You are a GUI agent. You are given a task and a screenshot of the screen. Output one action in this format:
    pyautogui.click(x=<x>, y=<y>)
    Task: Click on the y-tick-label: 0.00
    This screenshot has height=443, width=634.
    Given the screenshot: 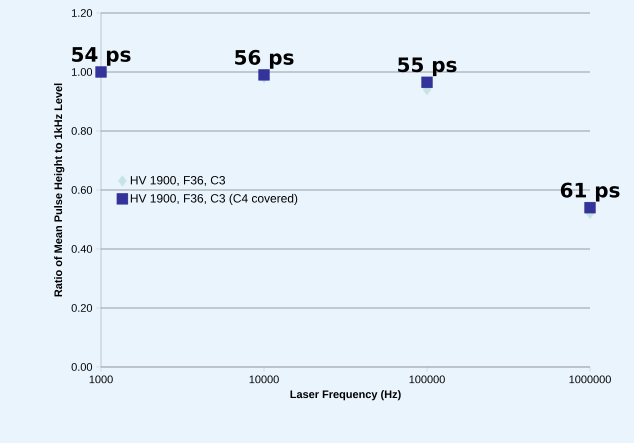 What is the action you would take?
    pyautogui.click(x=82, y=367)
    